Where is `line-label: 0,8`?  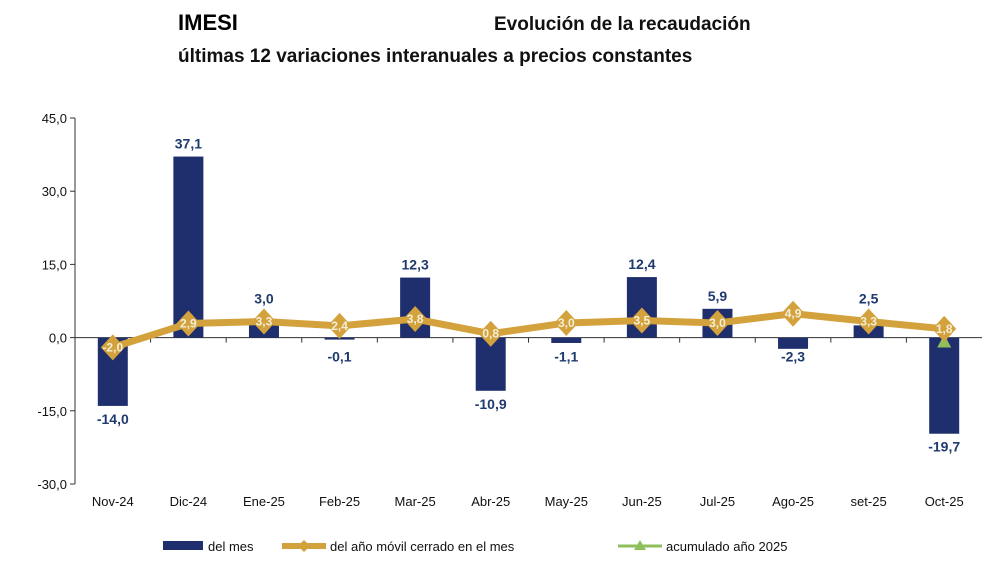 line-label: 0,8 is located at coordinates (490, 334).